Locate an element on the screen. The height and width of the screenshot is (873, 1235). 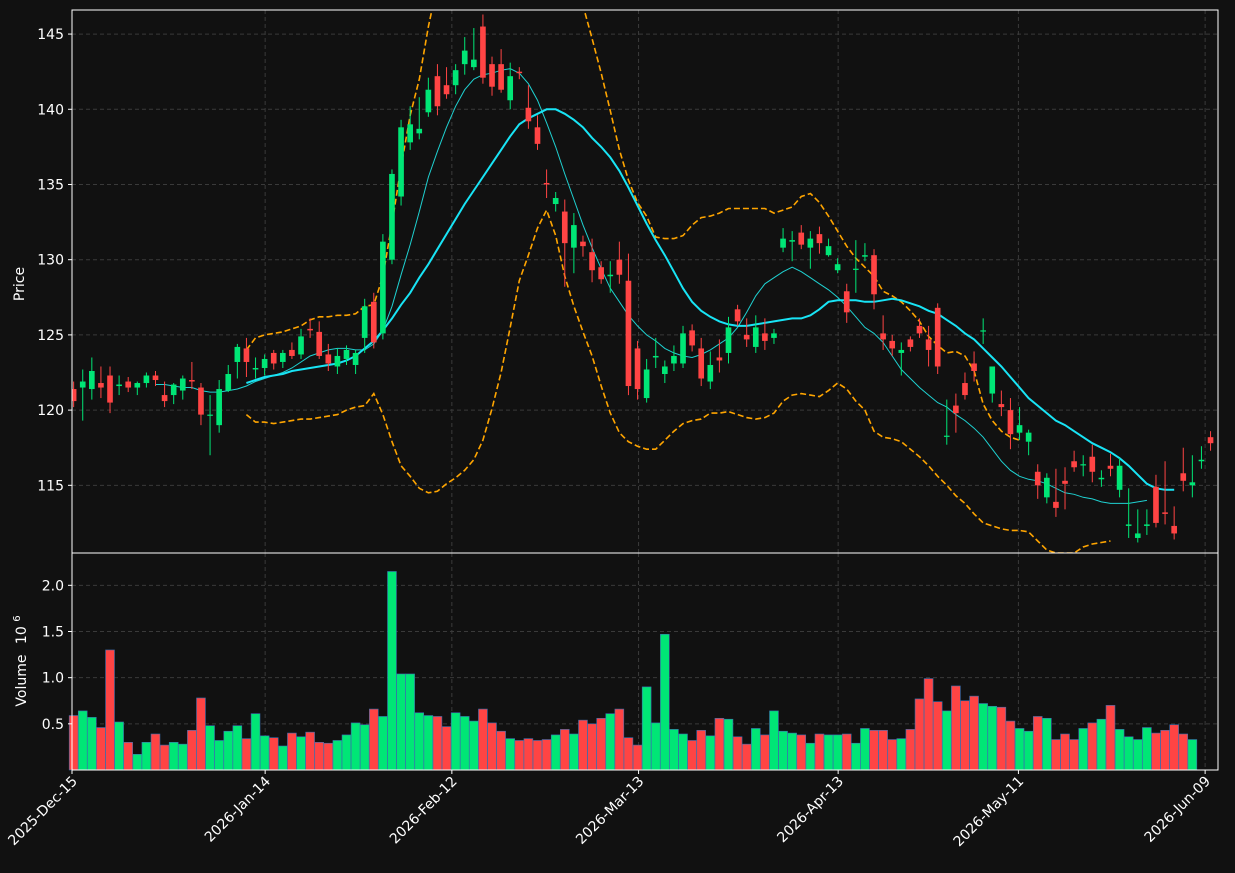
volume-axis-label-text: Volume is located at coordinates (22, 681).